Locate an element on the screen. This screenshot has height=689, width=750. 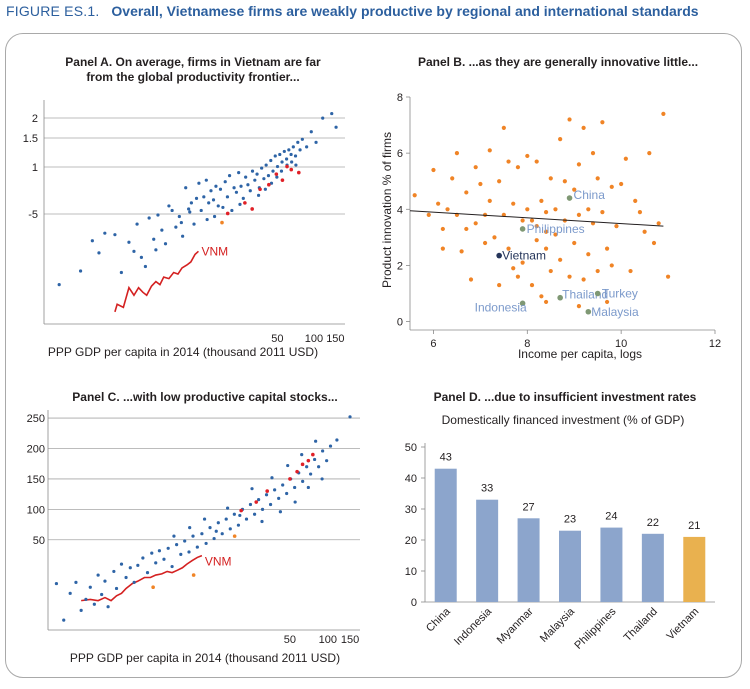
panel-b-x-tick-label: 10 is located at coordinates (621, 344).